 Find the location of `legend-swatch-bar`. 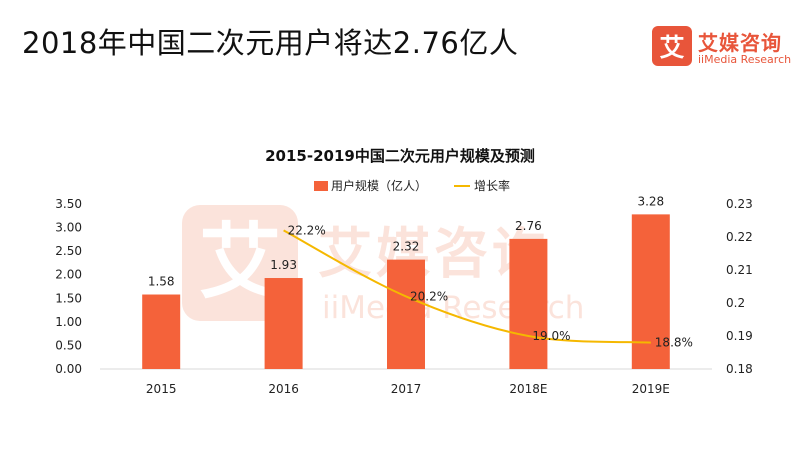

legend-swatch-bar is located at coordinates (321, 186).